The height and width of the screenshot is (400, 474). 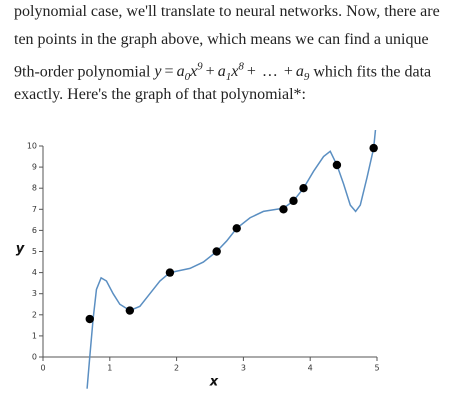 What do you see at coordinates (34, 272) in the screenshot?
I see `y-tick-label: 4` at bounding box center [34, 272].